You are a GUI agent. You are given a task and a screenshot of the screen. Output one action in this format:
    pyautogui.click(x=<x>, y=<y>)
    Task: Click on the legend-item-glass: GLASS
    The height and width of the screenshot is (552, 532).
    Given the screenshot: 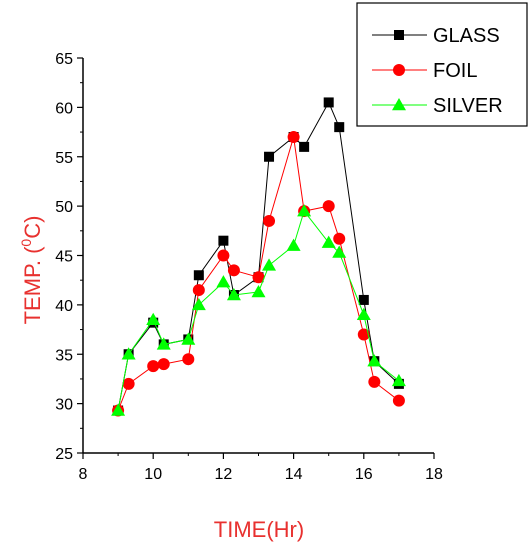 What is the action you would take?
    pyautogui.click(x=436, y=36)
    